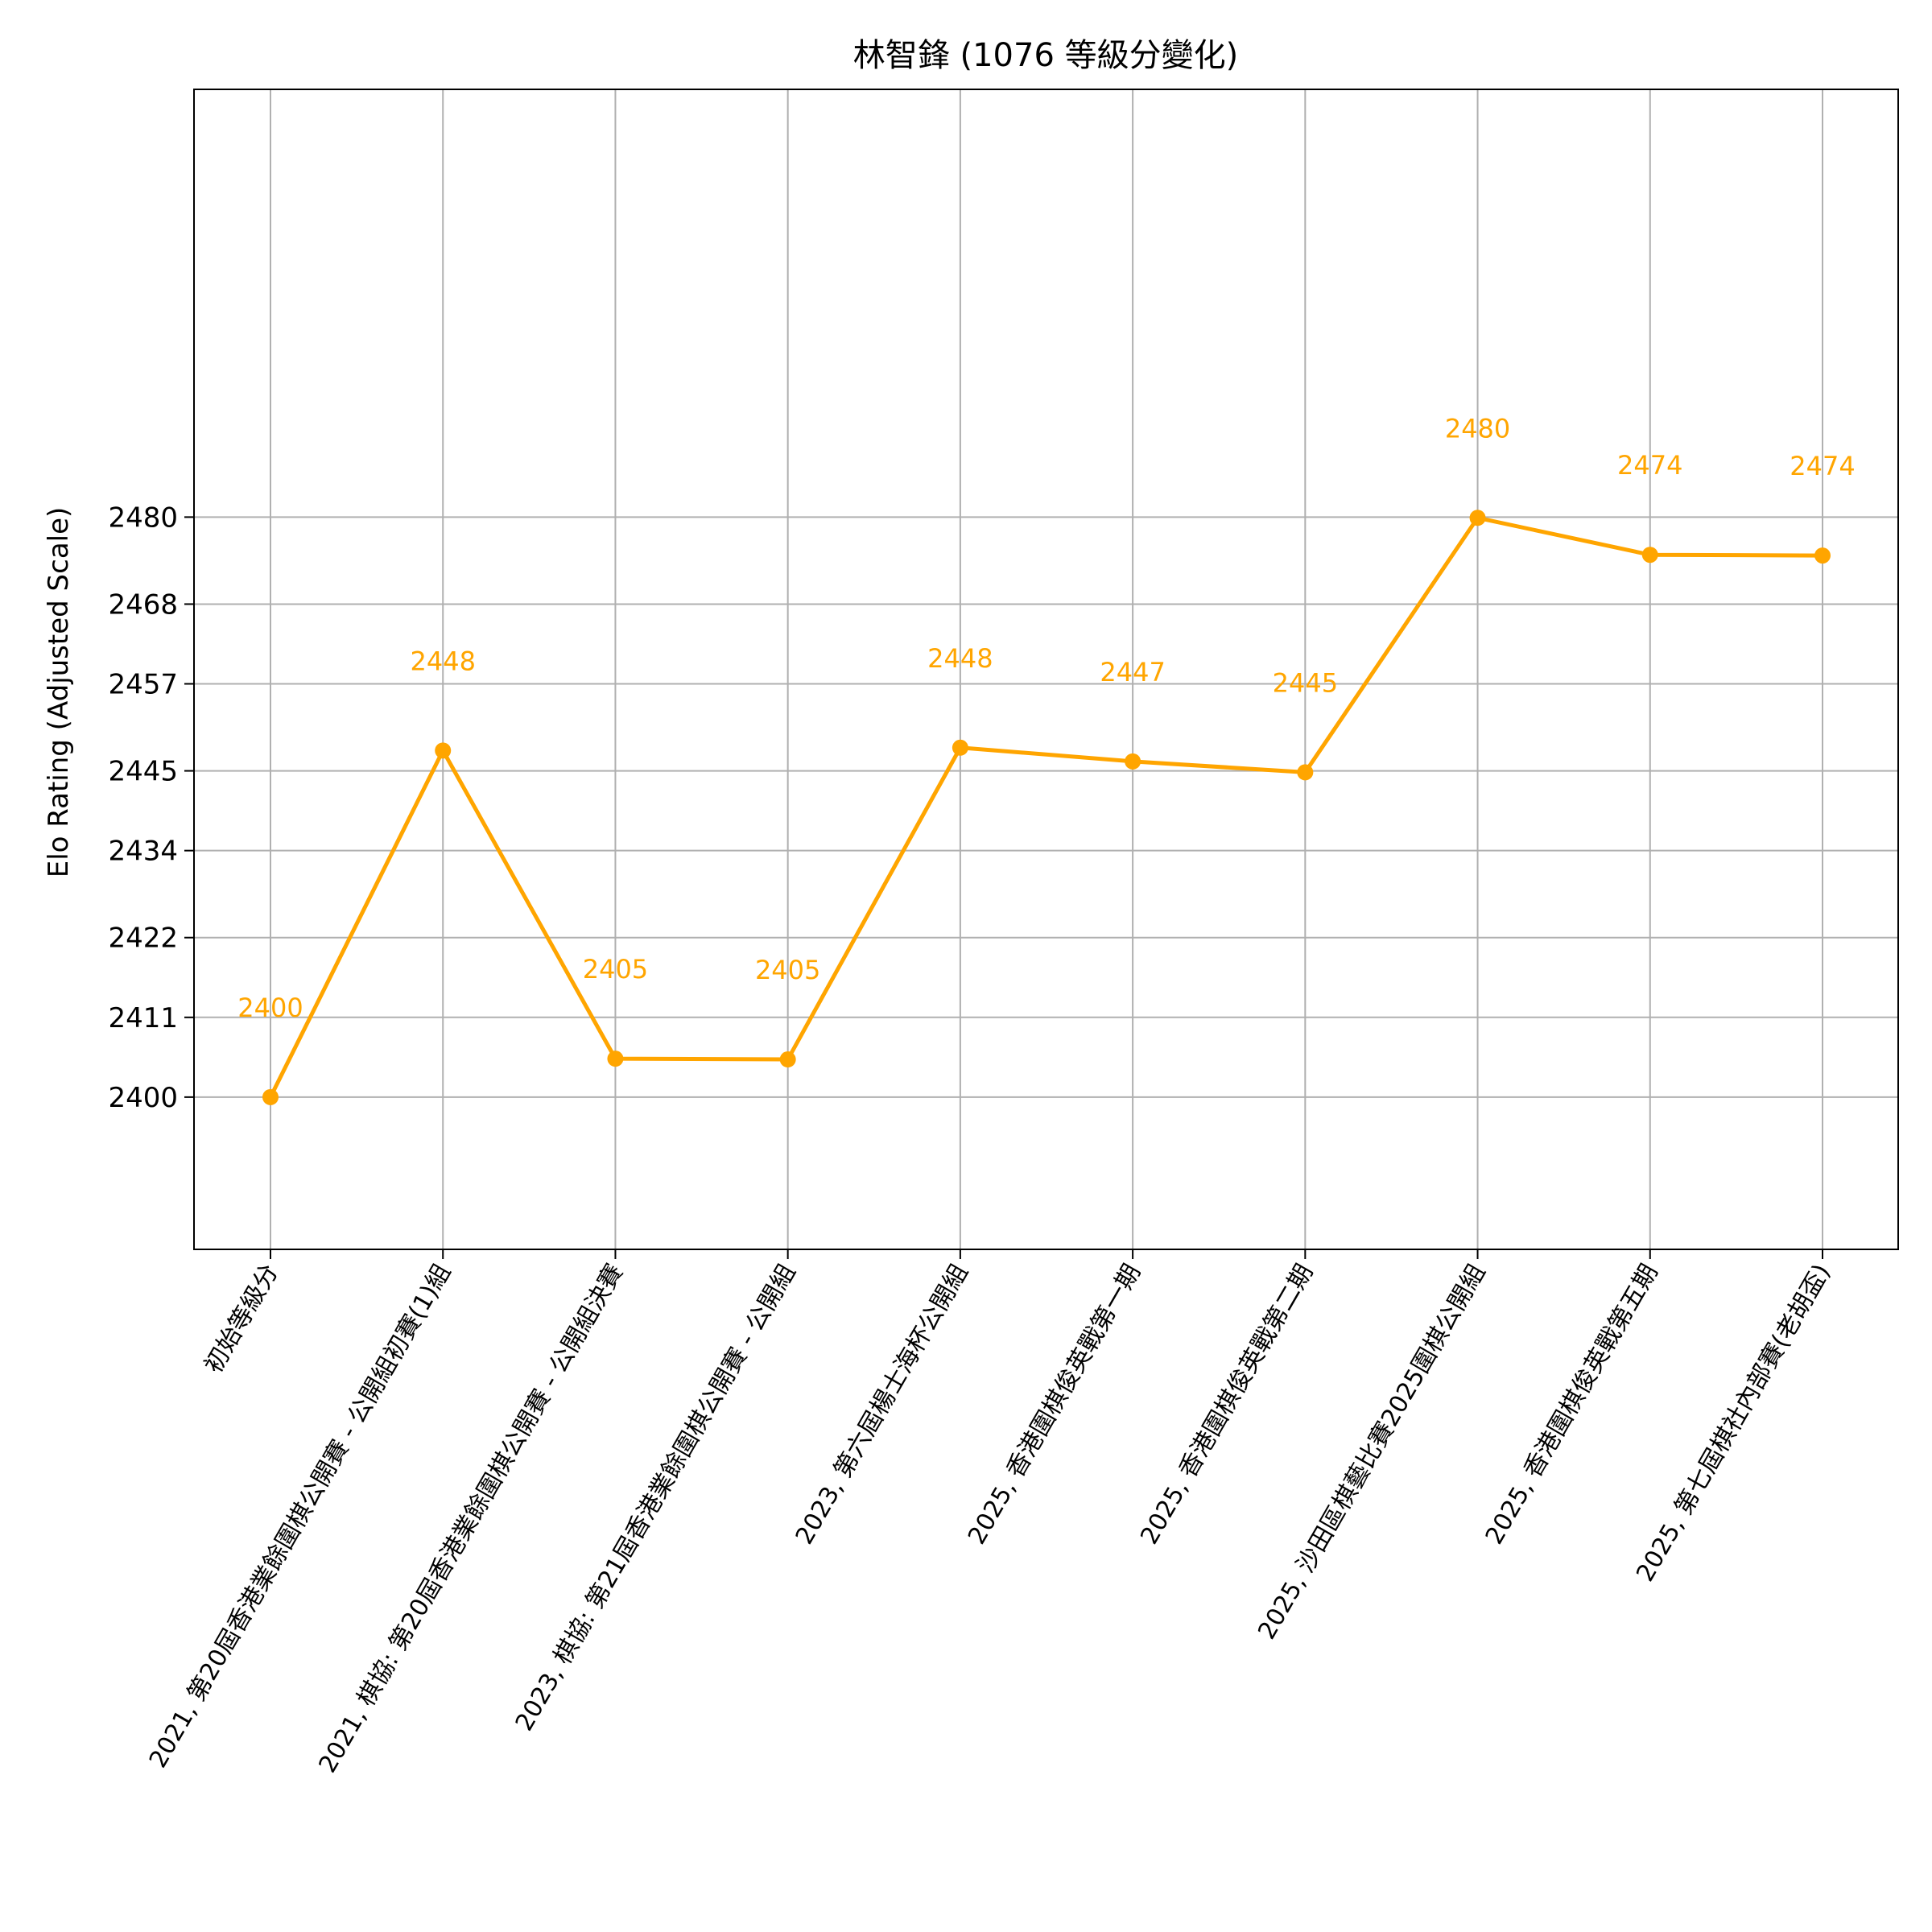  Describe the element at coordinates (1054, 1405) in the screenshot. I see `x-tick-label: 2025, 香港圍棋俊英戰第一期` at that location.